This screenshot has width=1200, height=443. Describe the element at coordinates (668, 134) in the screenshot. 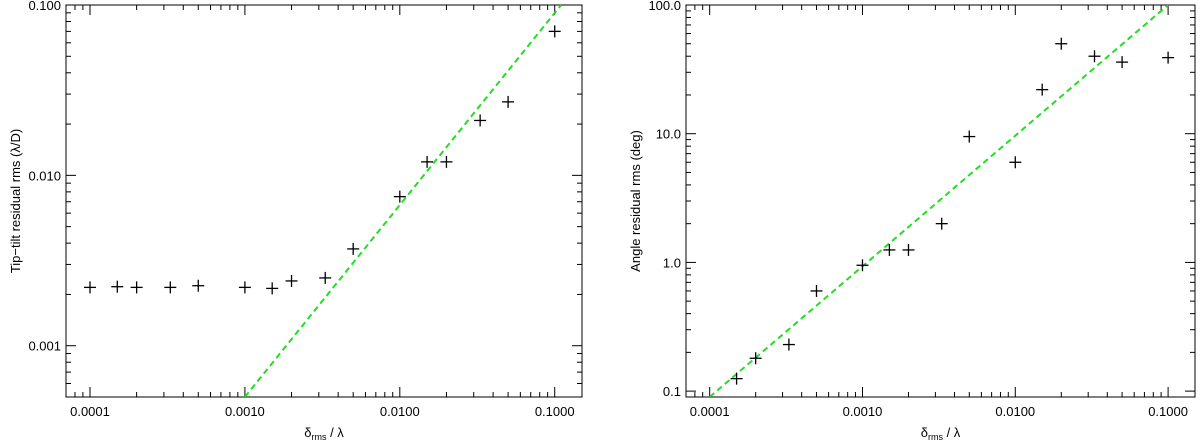

I see `y-tick-label: 10.0` at that location.